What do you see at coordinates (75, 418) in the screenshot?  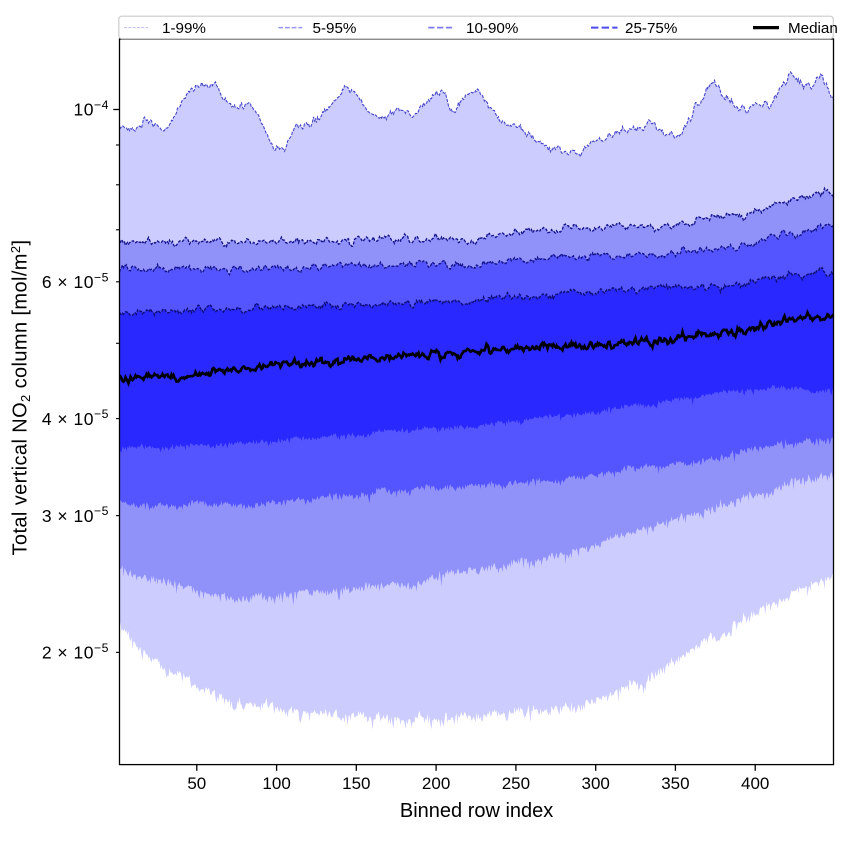 I see `svg-text: 4 × 10⁻⁵` at bounding box center [75, 418].